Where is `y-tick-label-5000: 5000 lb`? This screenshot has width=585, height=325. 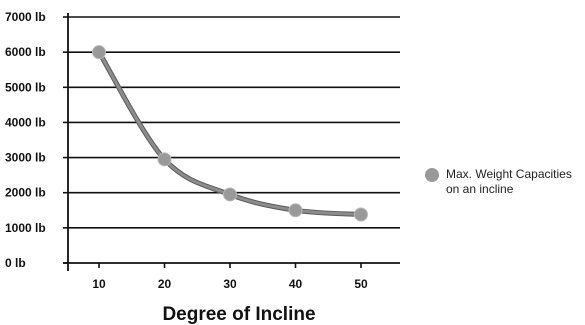
y-tick-label-5000: 5000 lb is located at coordinates (25, 87).